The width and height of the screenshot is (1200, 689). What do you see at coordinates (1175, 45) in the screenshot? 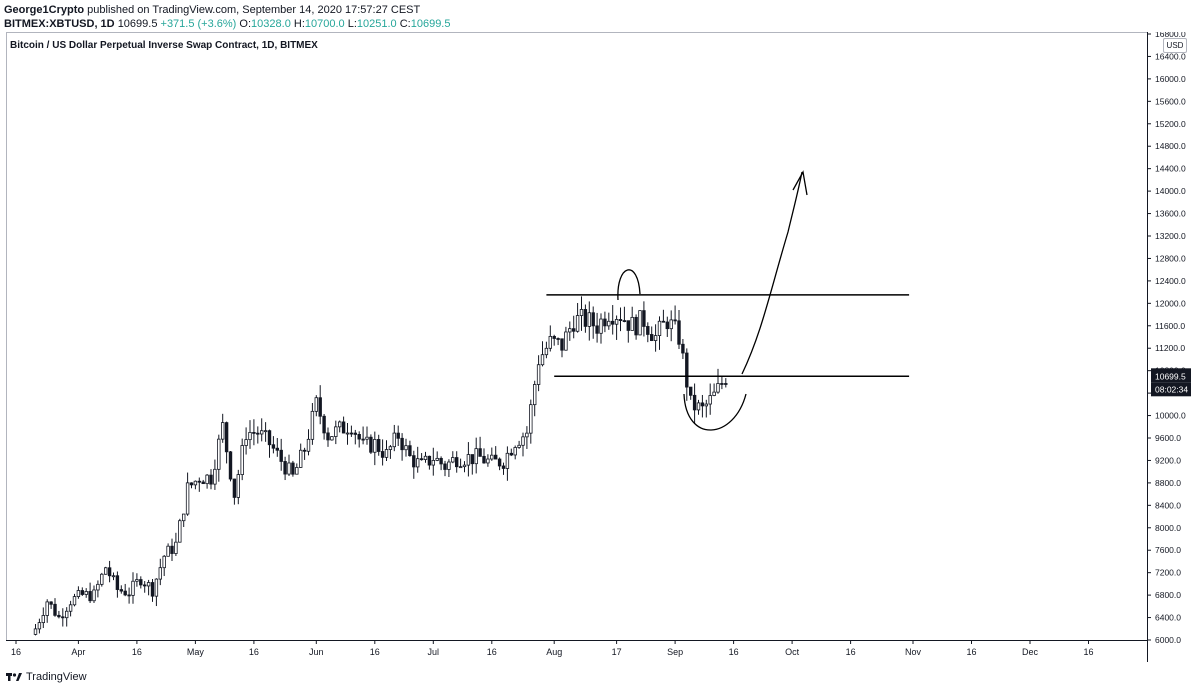
I see `currency-badge: USD` at bounding box center [1175, 45].